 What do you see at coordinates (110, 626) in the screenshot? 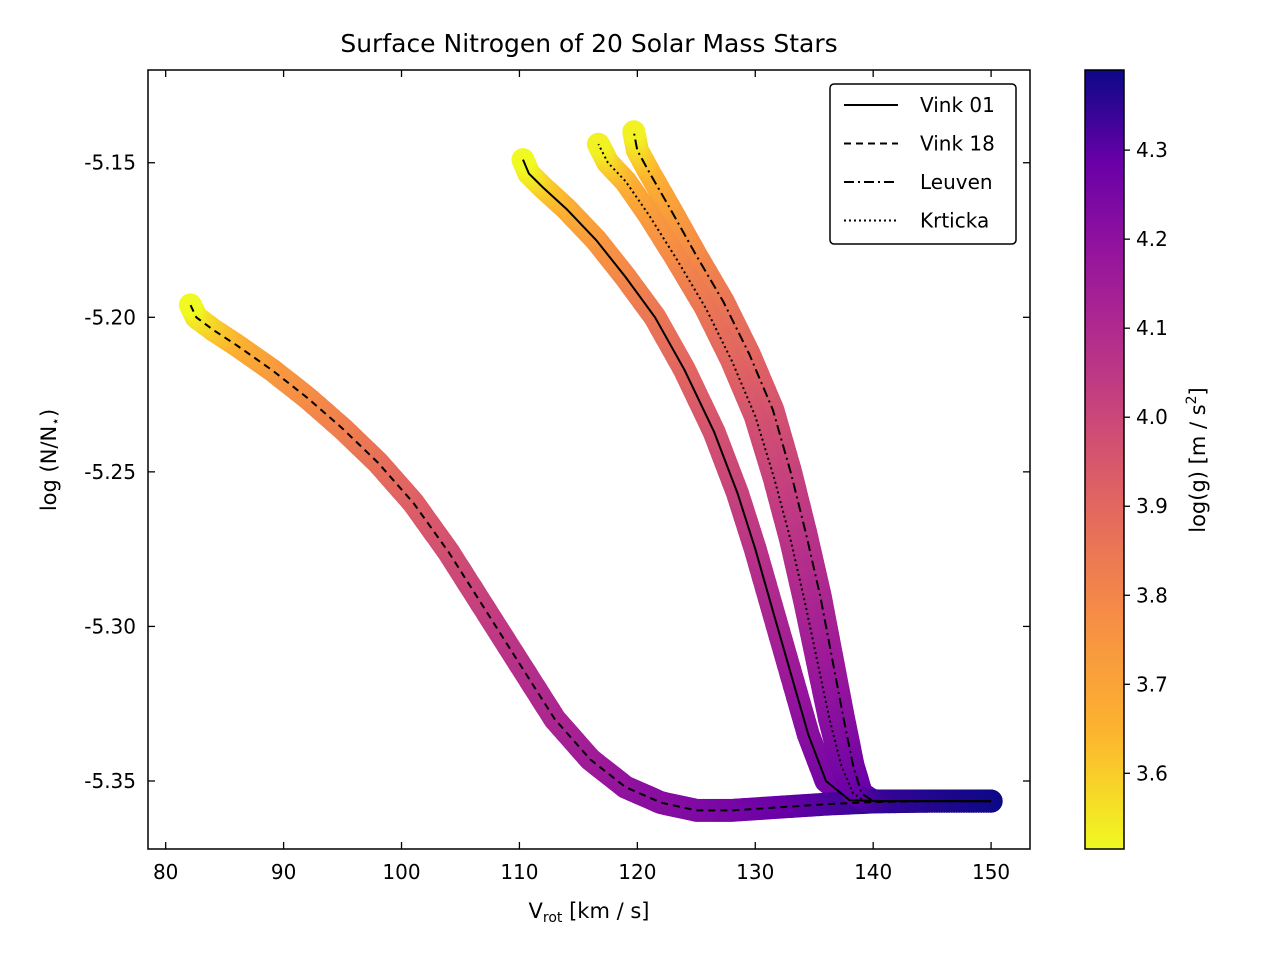
I see `y-tick-label: -5.30` at bounding box center [110, 626].